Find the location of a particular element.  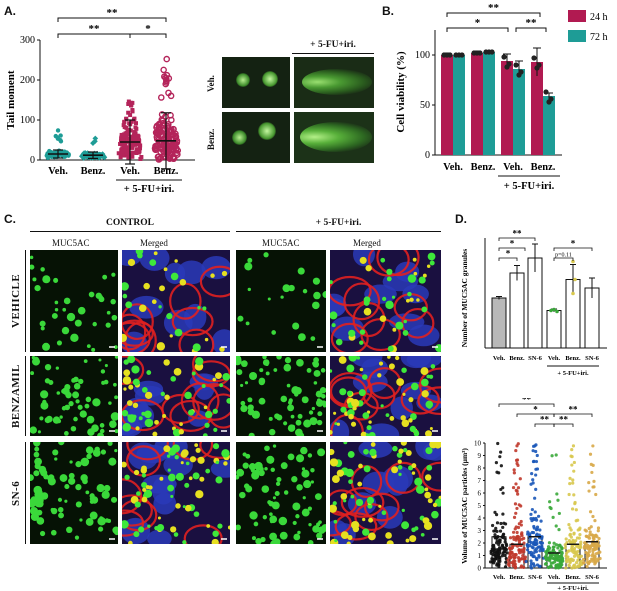

x-tick-label: Veh. is located at coordinates (453, 167).